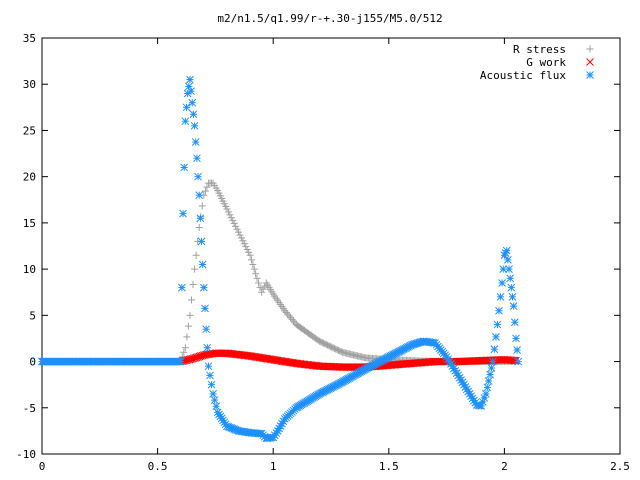 Image resolution: width=640 pixels, height=480 pixels. What do you see at coordinates (546, 62) in the screenshot?
I see `legend-label: G work` at bounding box center [546, 62].